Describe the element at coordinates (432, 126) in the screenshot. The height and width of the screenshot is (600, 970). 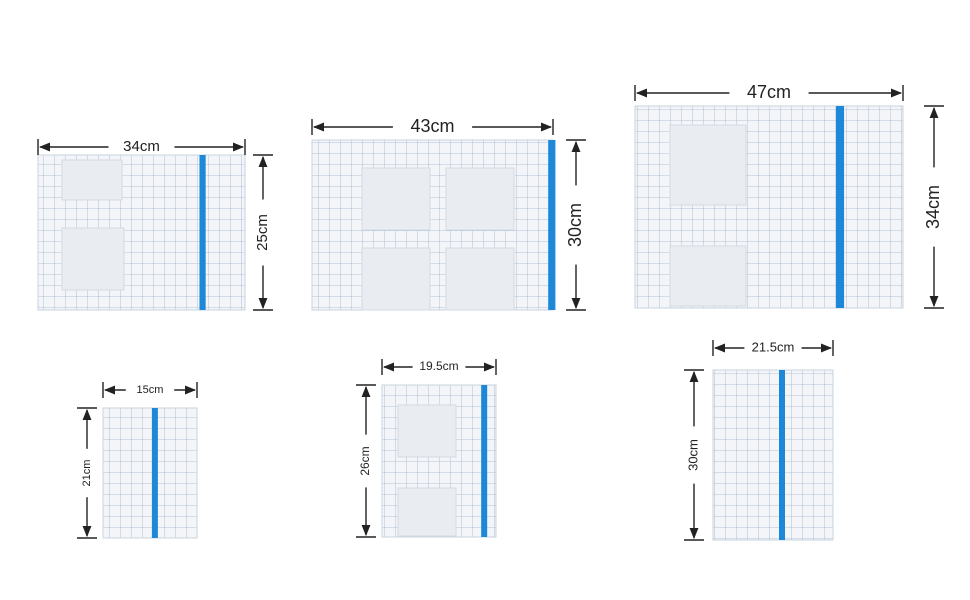
I see `width-label: 43cm` at that location.